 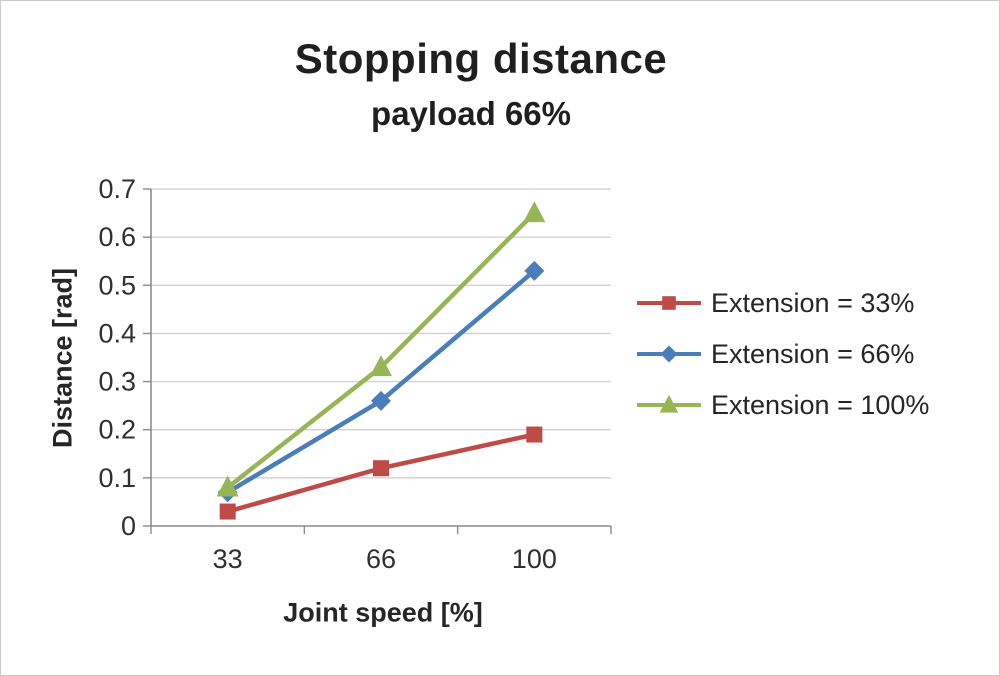 I want to click on y-tick-label: 0.4, so click(x=117, y=333).